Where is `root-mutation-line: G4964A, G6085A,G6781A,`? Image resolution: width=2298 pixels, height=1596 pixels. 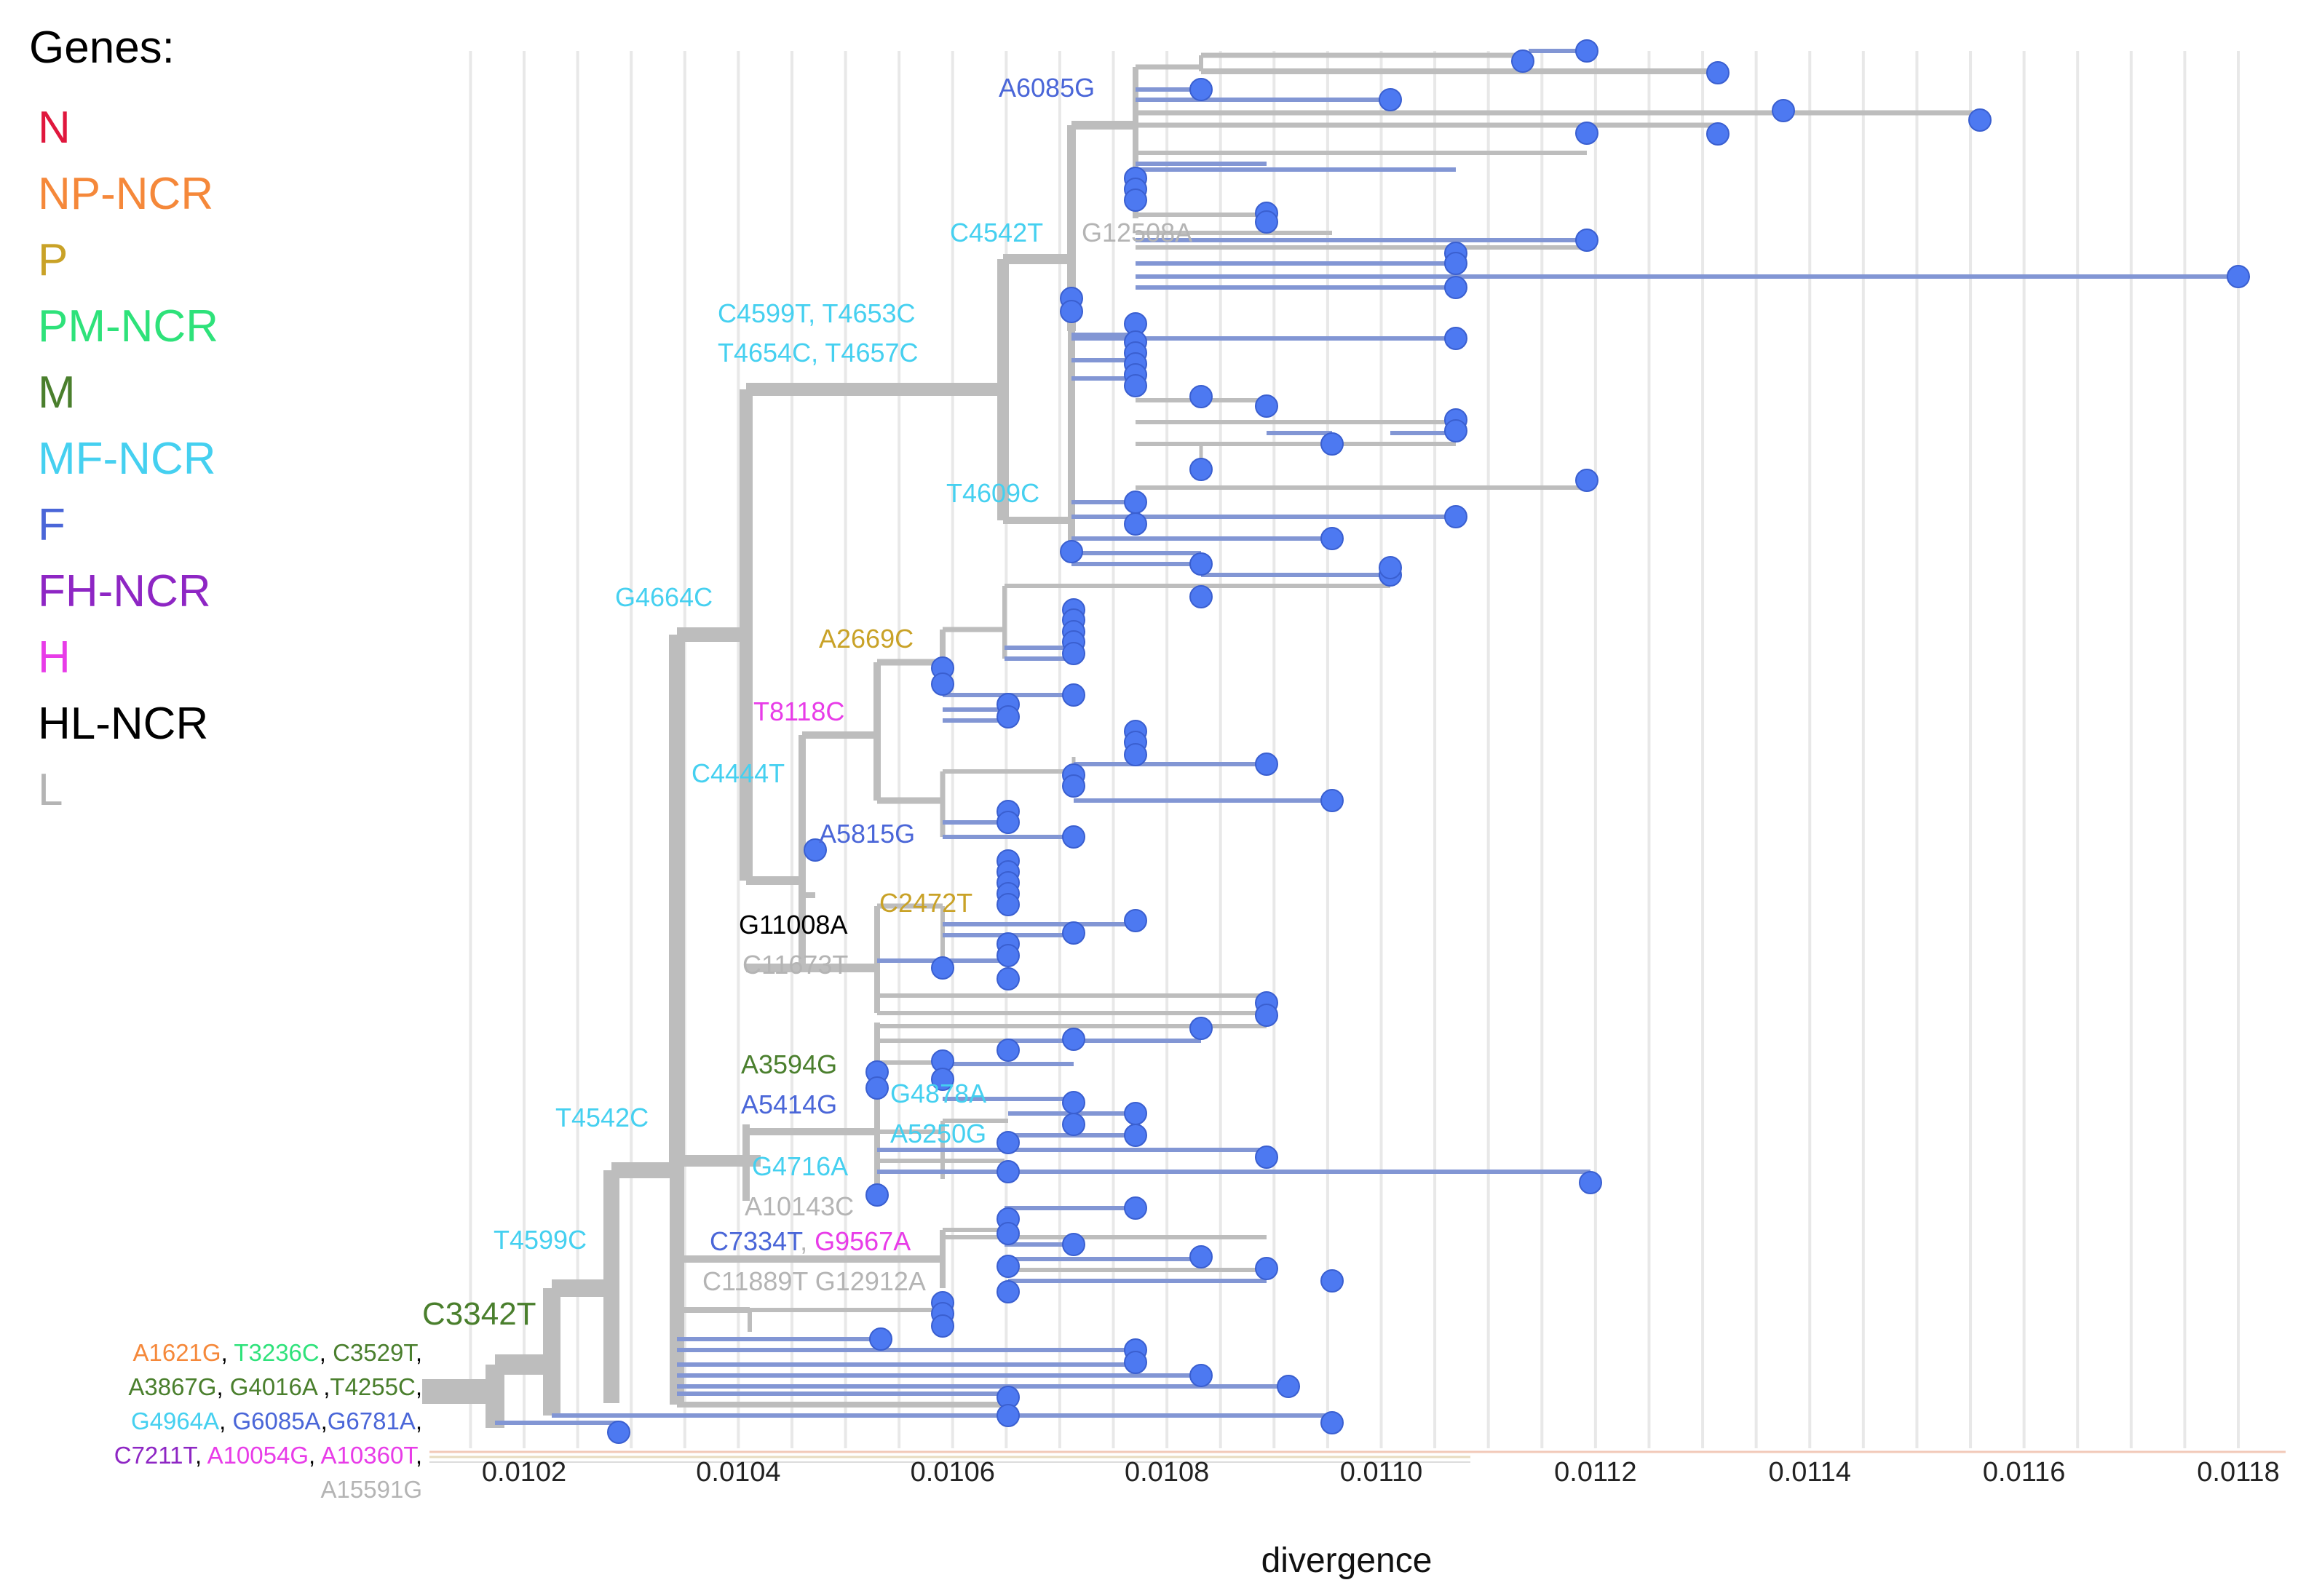 root-mutation-line: G4964A, G6085A,G6781A, is located at coordinates (233, 1421).